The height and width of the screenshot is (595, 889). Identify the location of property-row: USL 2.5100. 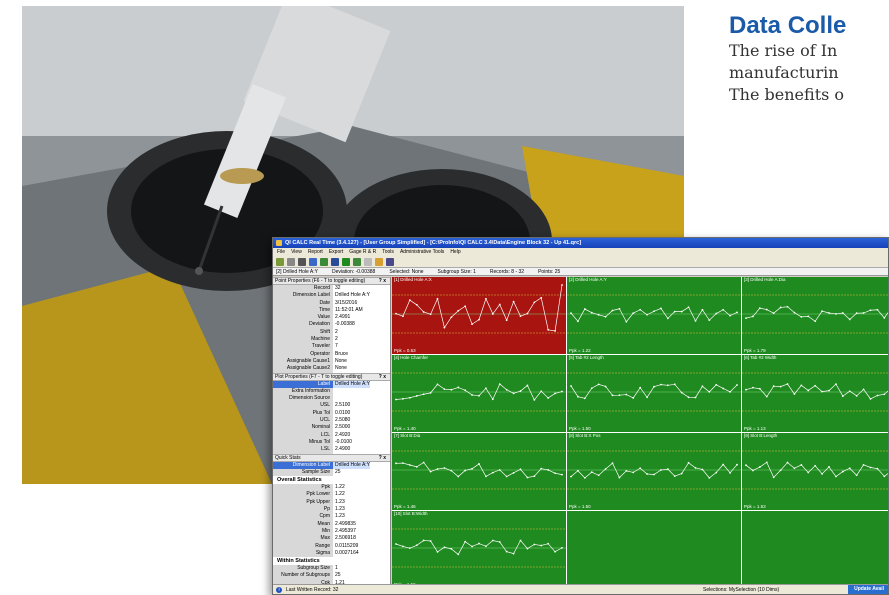
(331, 406).